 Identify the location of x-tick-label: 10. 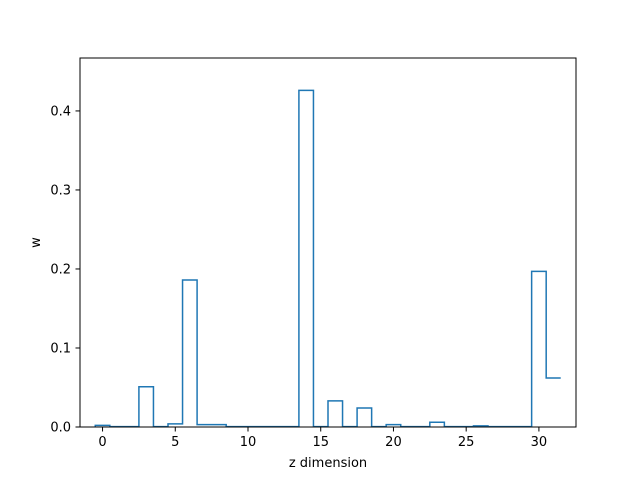
(248, 442).